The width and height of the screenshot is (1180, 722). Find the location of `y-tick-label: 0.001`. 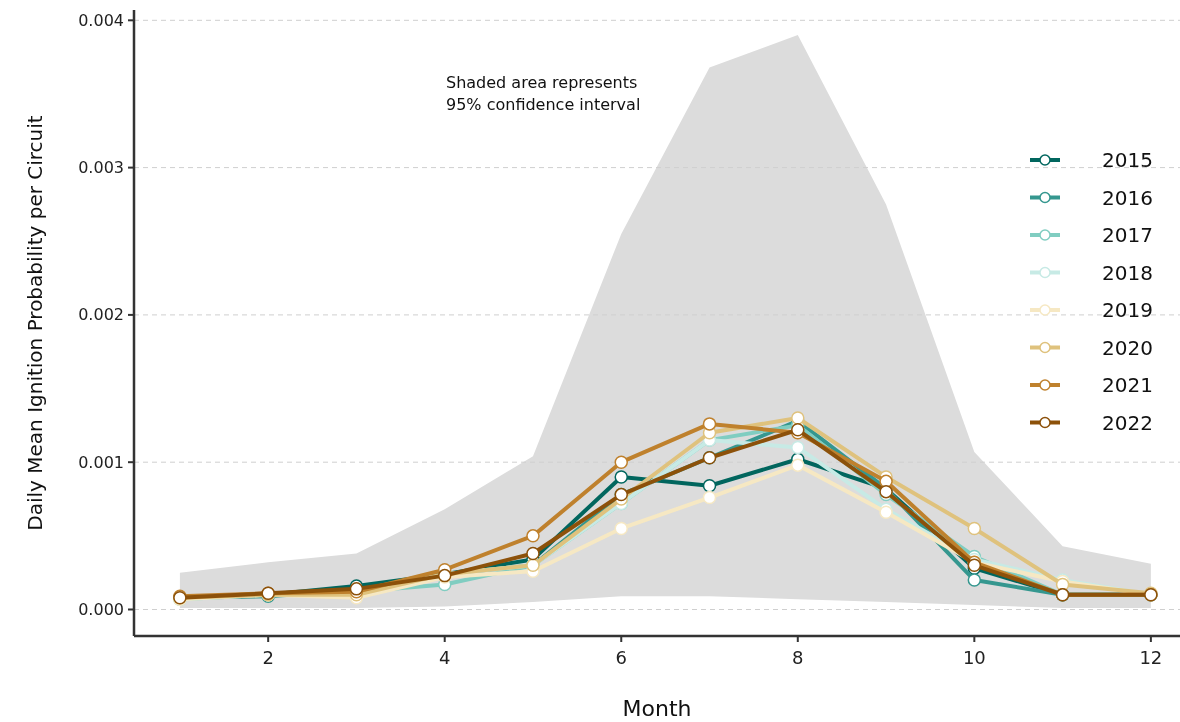

y-tick-label: 0.001 is located at coordinates (101, 462).